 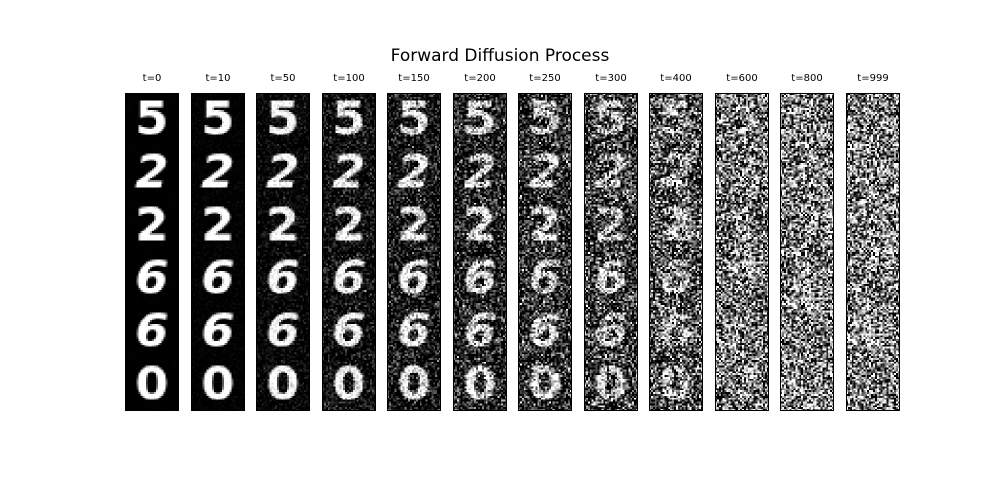 I want to click on timestep-label: t=400, so click(x=676, y=78).